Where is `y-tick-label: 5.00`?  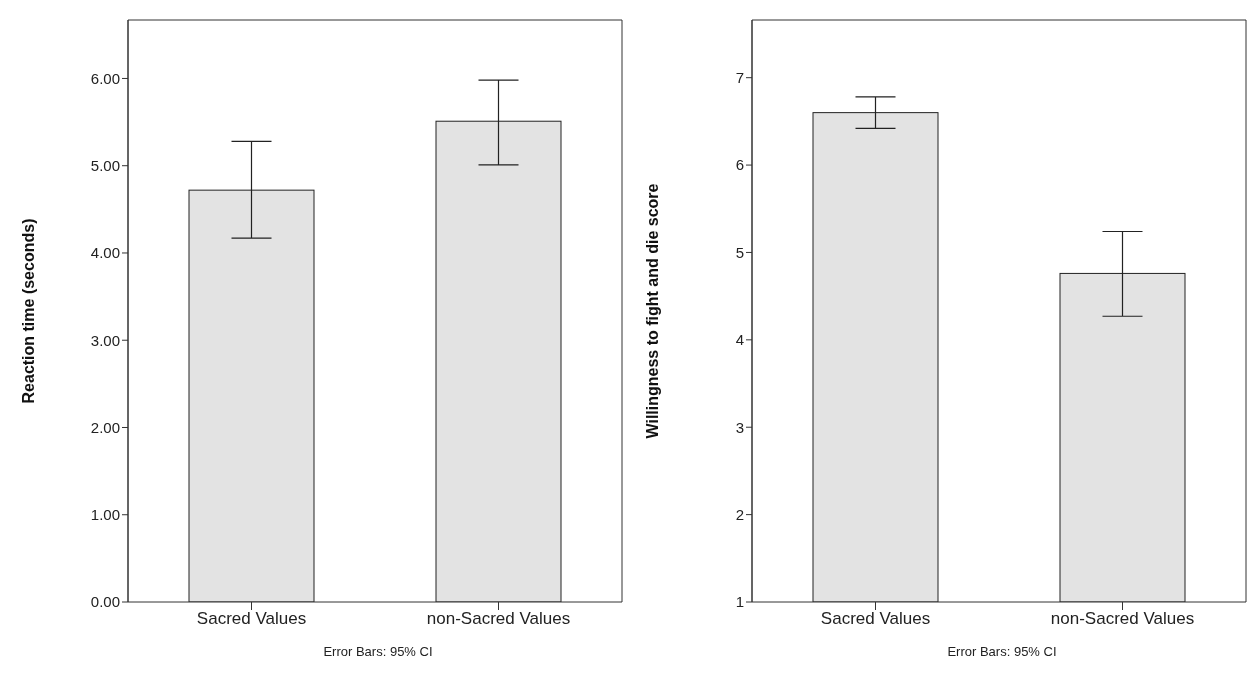
y-tick-label: 5.00 is located at coordinates (105, 166).